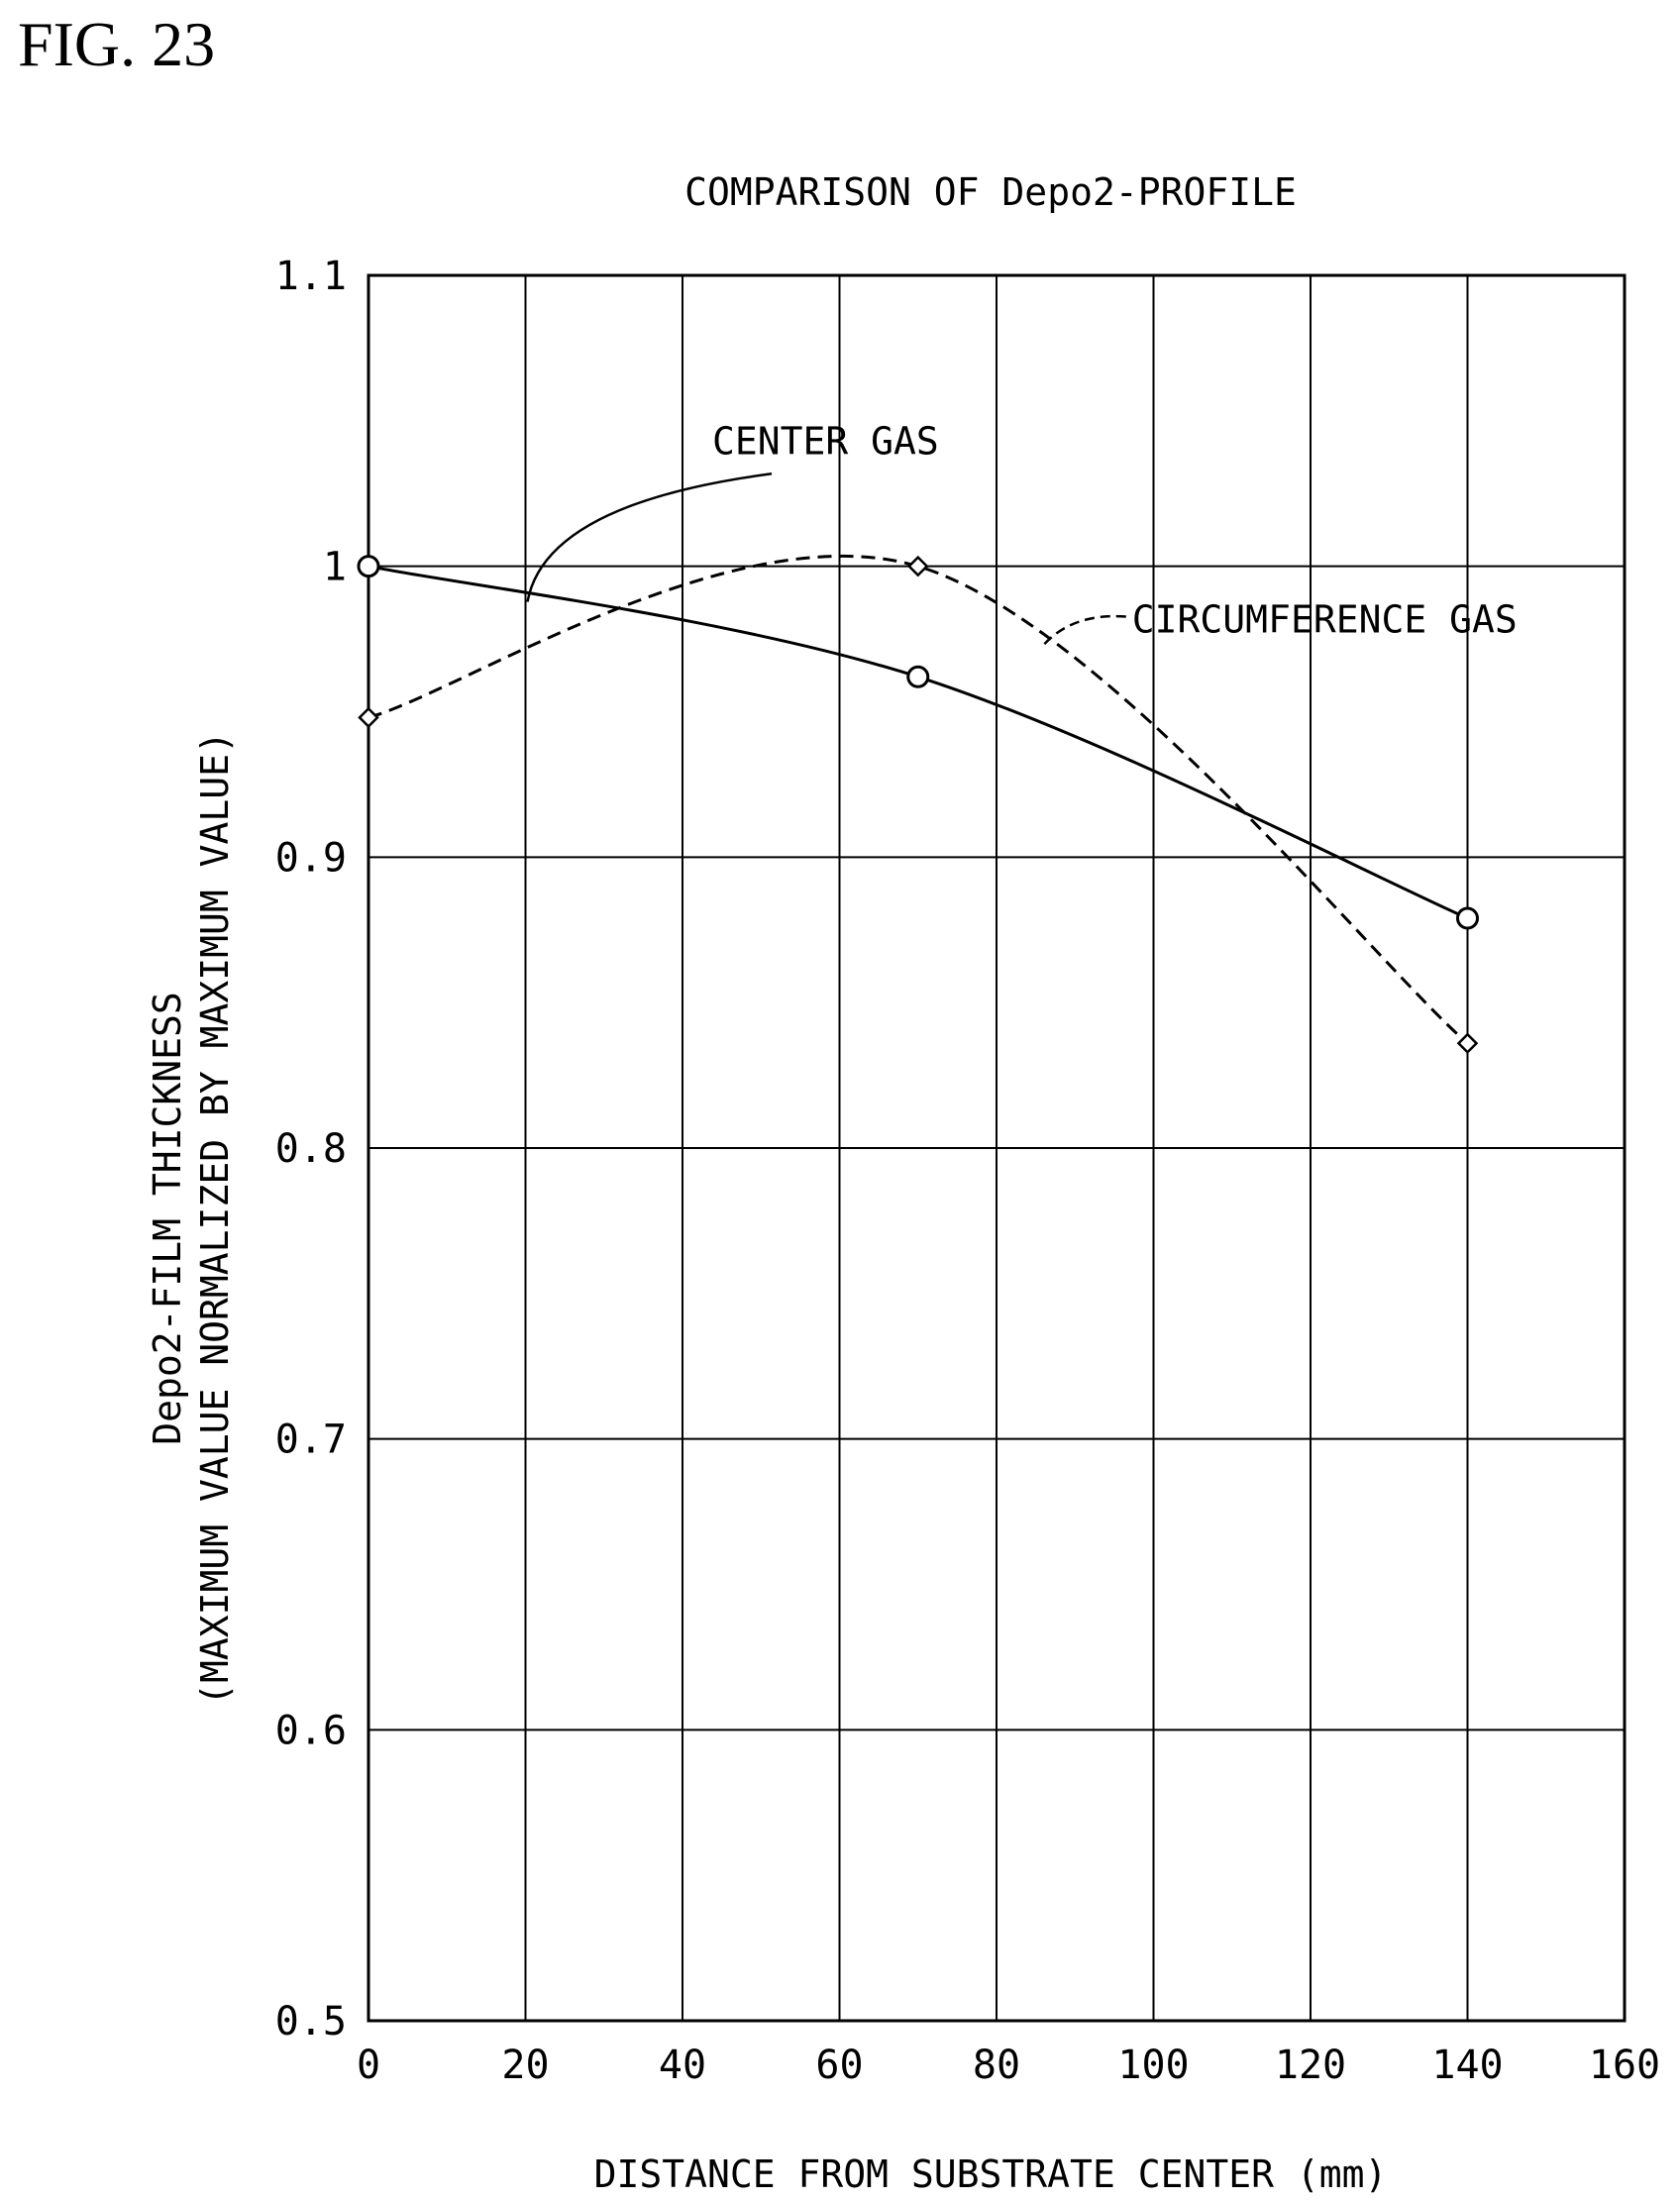  Describe the element at coordinates (991, 2174) in the screenshot. I see `x-axis-label: DISTANCE FROM SUBSTRATE CENTER (mm)` at that location.